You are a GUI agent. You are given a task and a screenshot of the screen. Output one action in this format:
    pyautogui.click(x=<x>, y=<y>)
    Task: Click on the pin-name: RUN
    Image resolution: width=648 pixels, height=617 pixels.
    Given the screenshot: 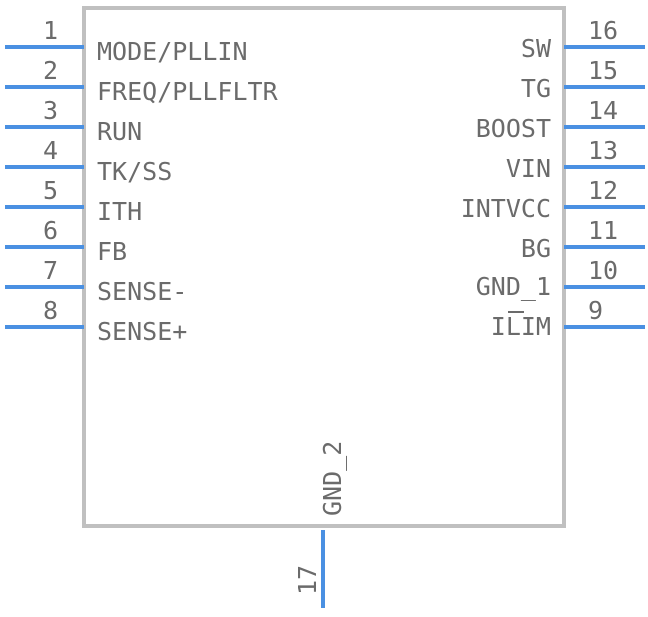 What is the action you would take?
    pyautogui.click(x=119, y=131)
    